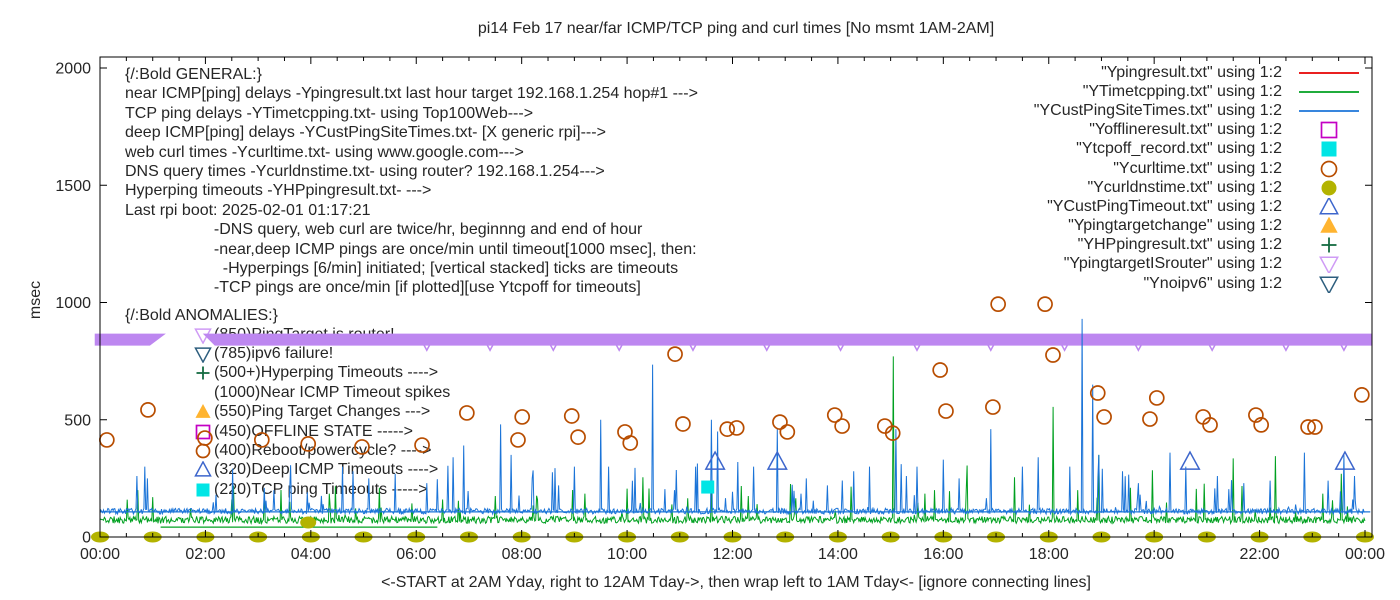 Image resolution: width=1400 pixels, height=600 pixels. Describe the element at coordinates (326, 373) in the screenshot. I see `anomaly-text: (500+)Hyperping Timeouts ---->` at that location.